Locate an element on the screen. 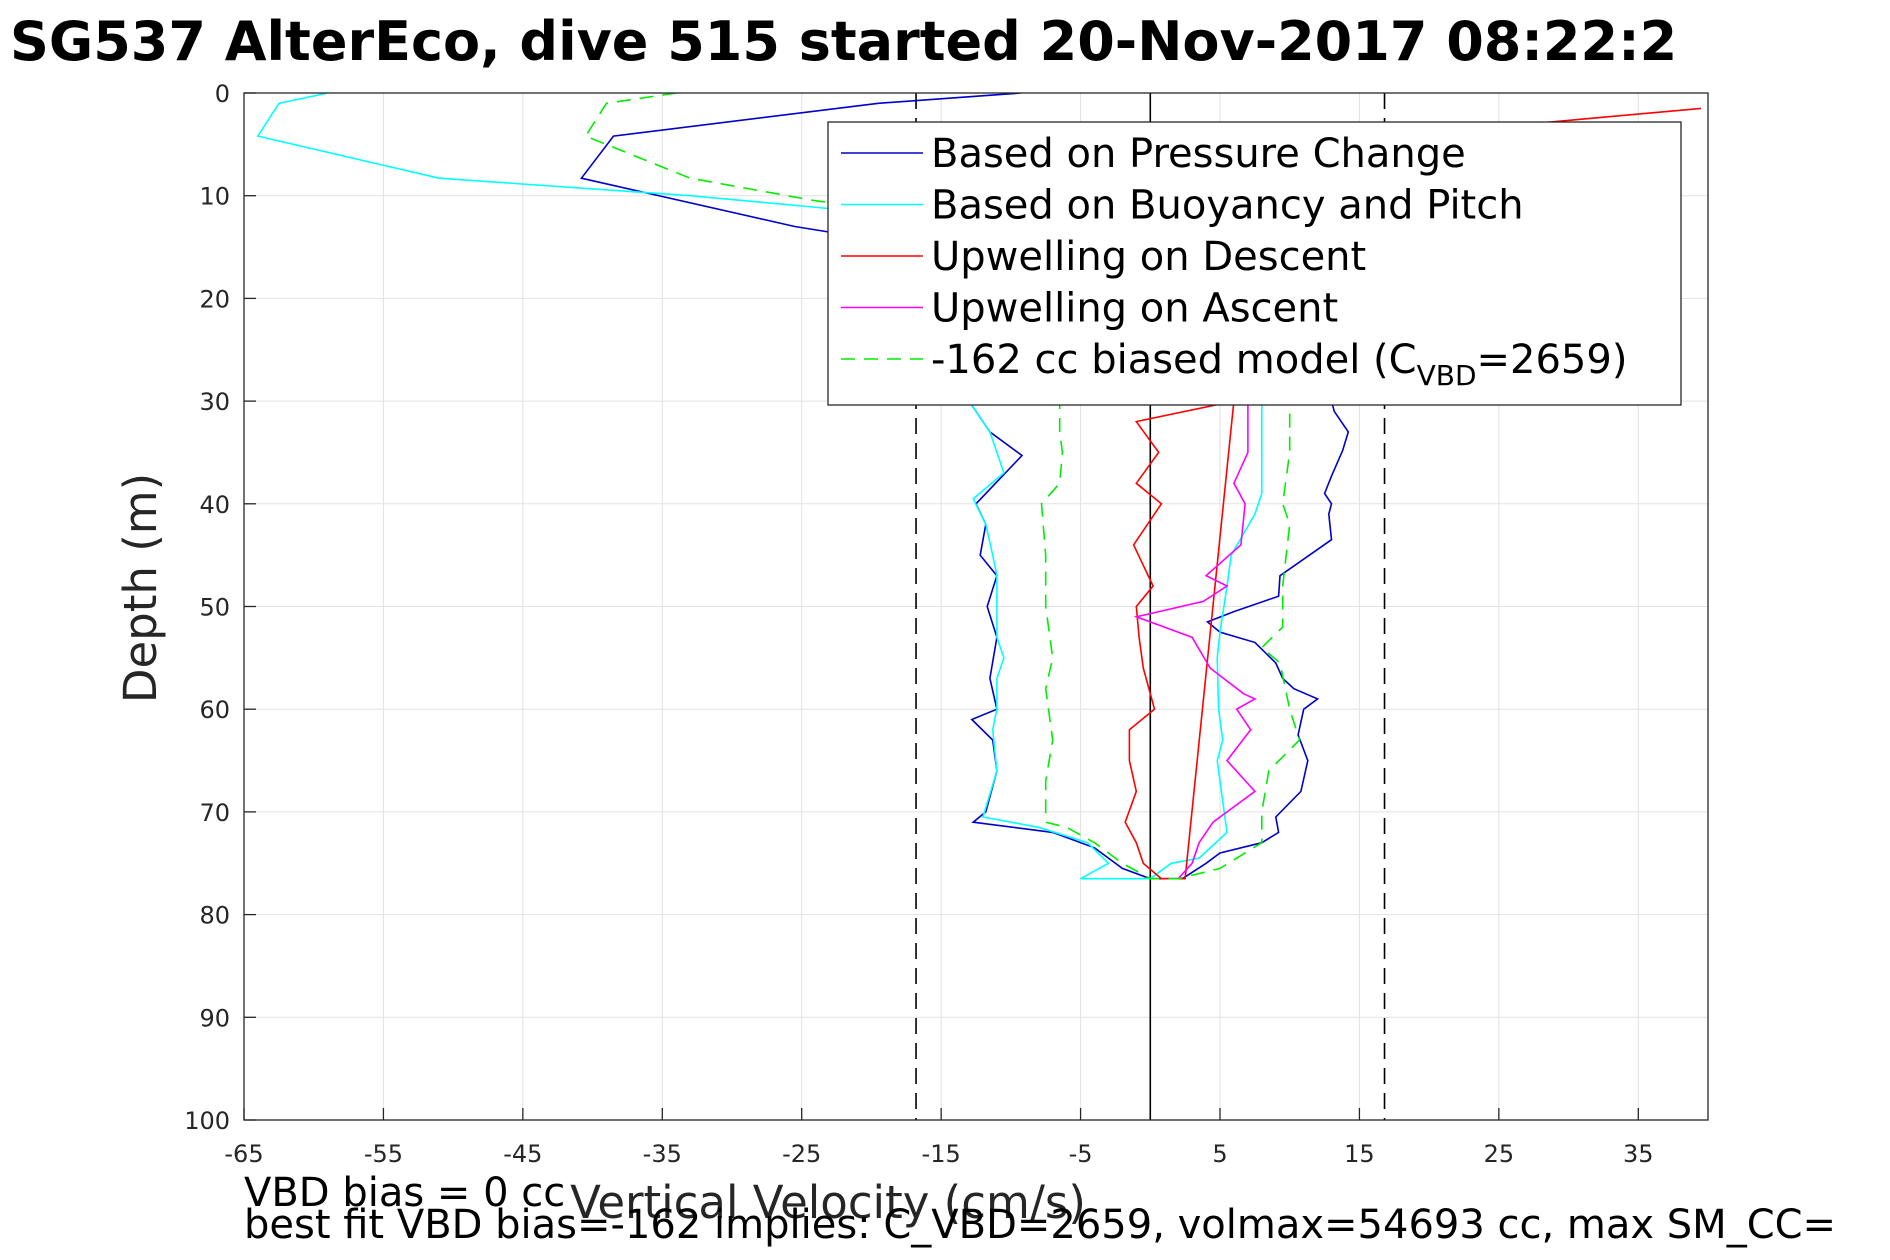 The width and height of the screenshot is (1890, 1260). legend-entry: -162 cc biased model (CVBD=2659) is located at coordinates (1279, 364).